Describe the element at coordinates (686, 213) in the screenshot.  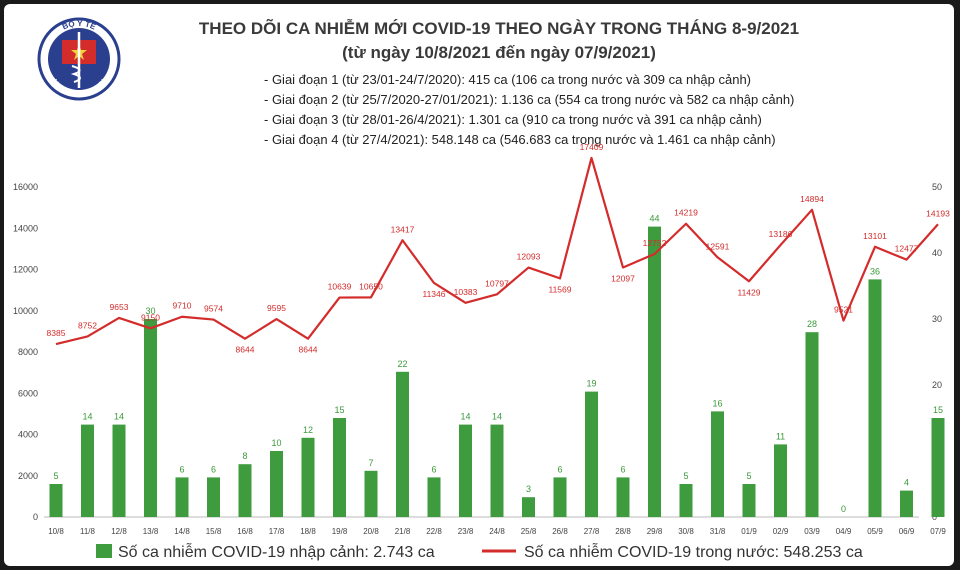
I see `line-value-label: 14219` at that location.